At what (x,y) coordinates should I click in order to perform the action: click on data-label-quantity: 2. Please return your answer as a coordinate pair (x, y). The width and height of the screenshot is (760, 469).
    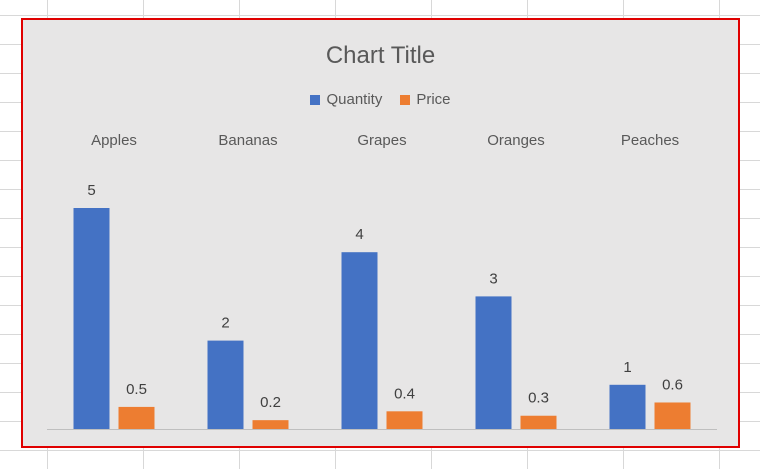
    Looking at the image, I should click on (225, 323).